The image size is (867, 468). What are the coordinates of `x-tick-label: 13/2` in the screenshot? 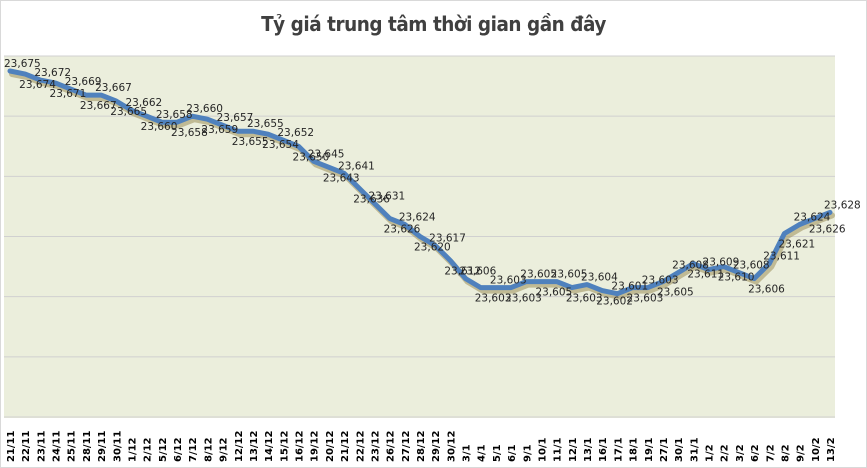 It's located at (831, 449).